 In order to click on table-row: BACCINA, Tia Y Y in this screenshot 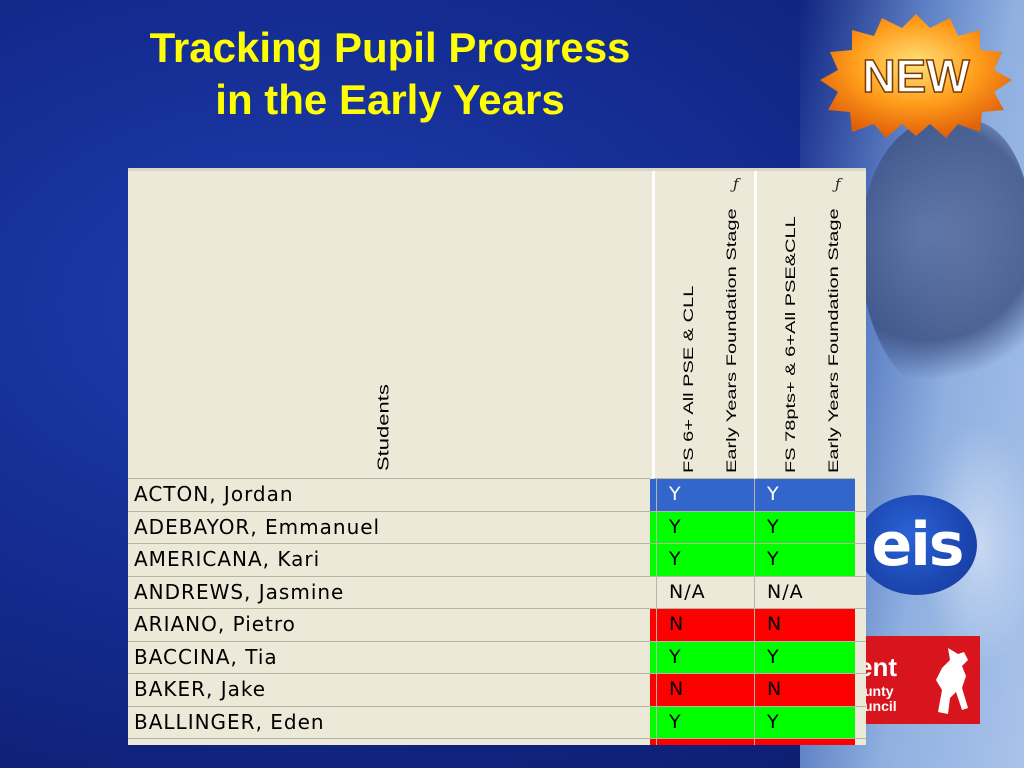, I will do `click(497, 657)`.